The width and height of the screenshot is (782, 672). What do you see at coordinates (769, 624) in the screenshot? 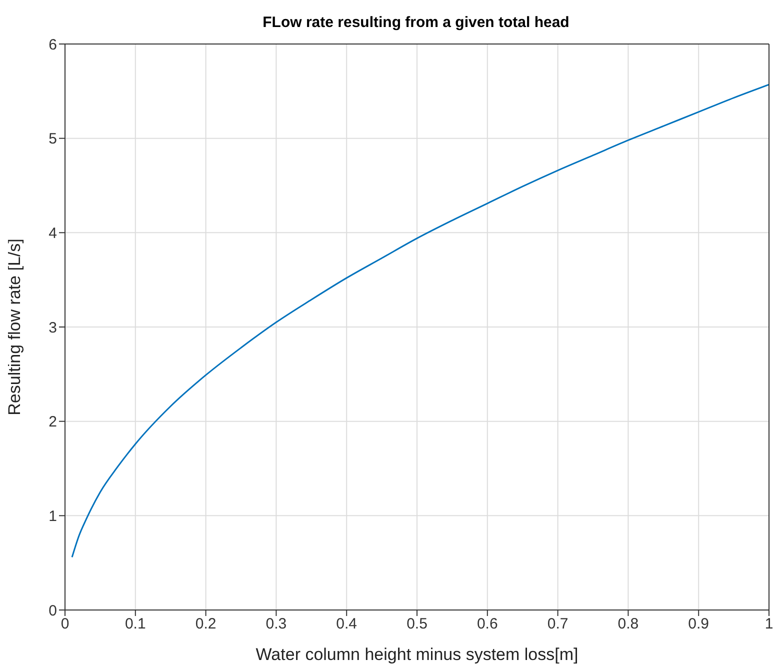
I see `x-tick-label: 1` at bounding box center [769, 624].